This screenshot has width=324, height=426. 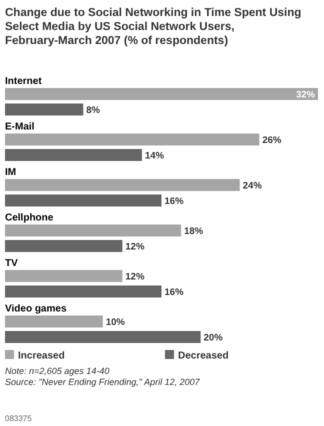 What do you see at coordinates (29, 218) in the screenshot?
I see `y-tick-label: Cellphone` at bounding box center [29, 218].